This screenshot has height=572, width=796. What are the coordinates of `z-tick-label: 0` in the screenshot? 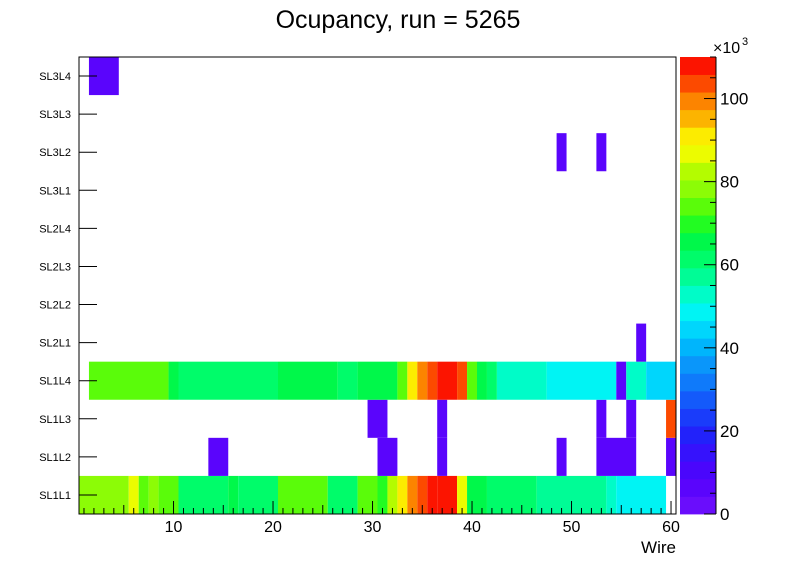 It's located at (724, 514).